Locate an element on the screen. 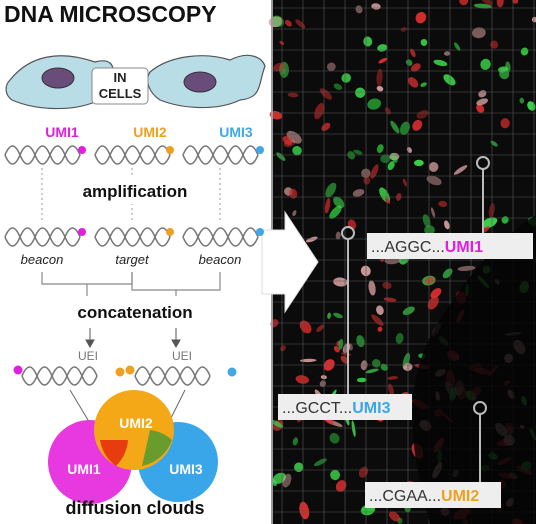  uei-label: UEI is located at coordinates (88, 356).